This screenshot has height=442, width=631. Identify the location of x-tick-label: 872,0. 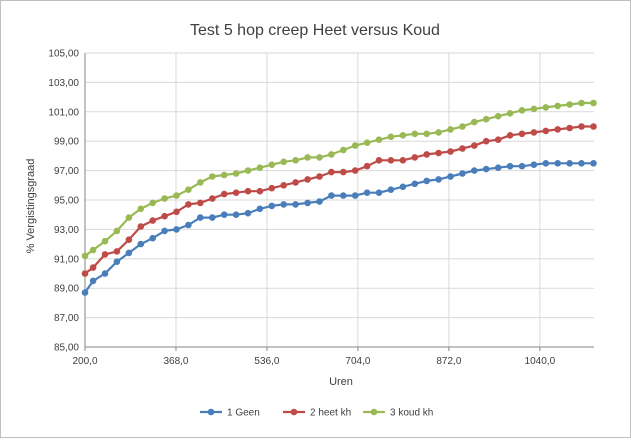
(448, 361).